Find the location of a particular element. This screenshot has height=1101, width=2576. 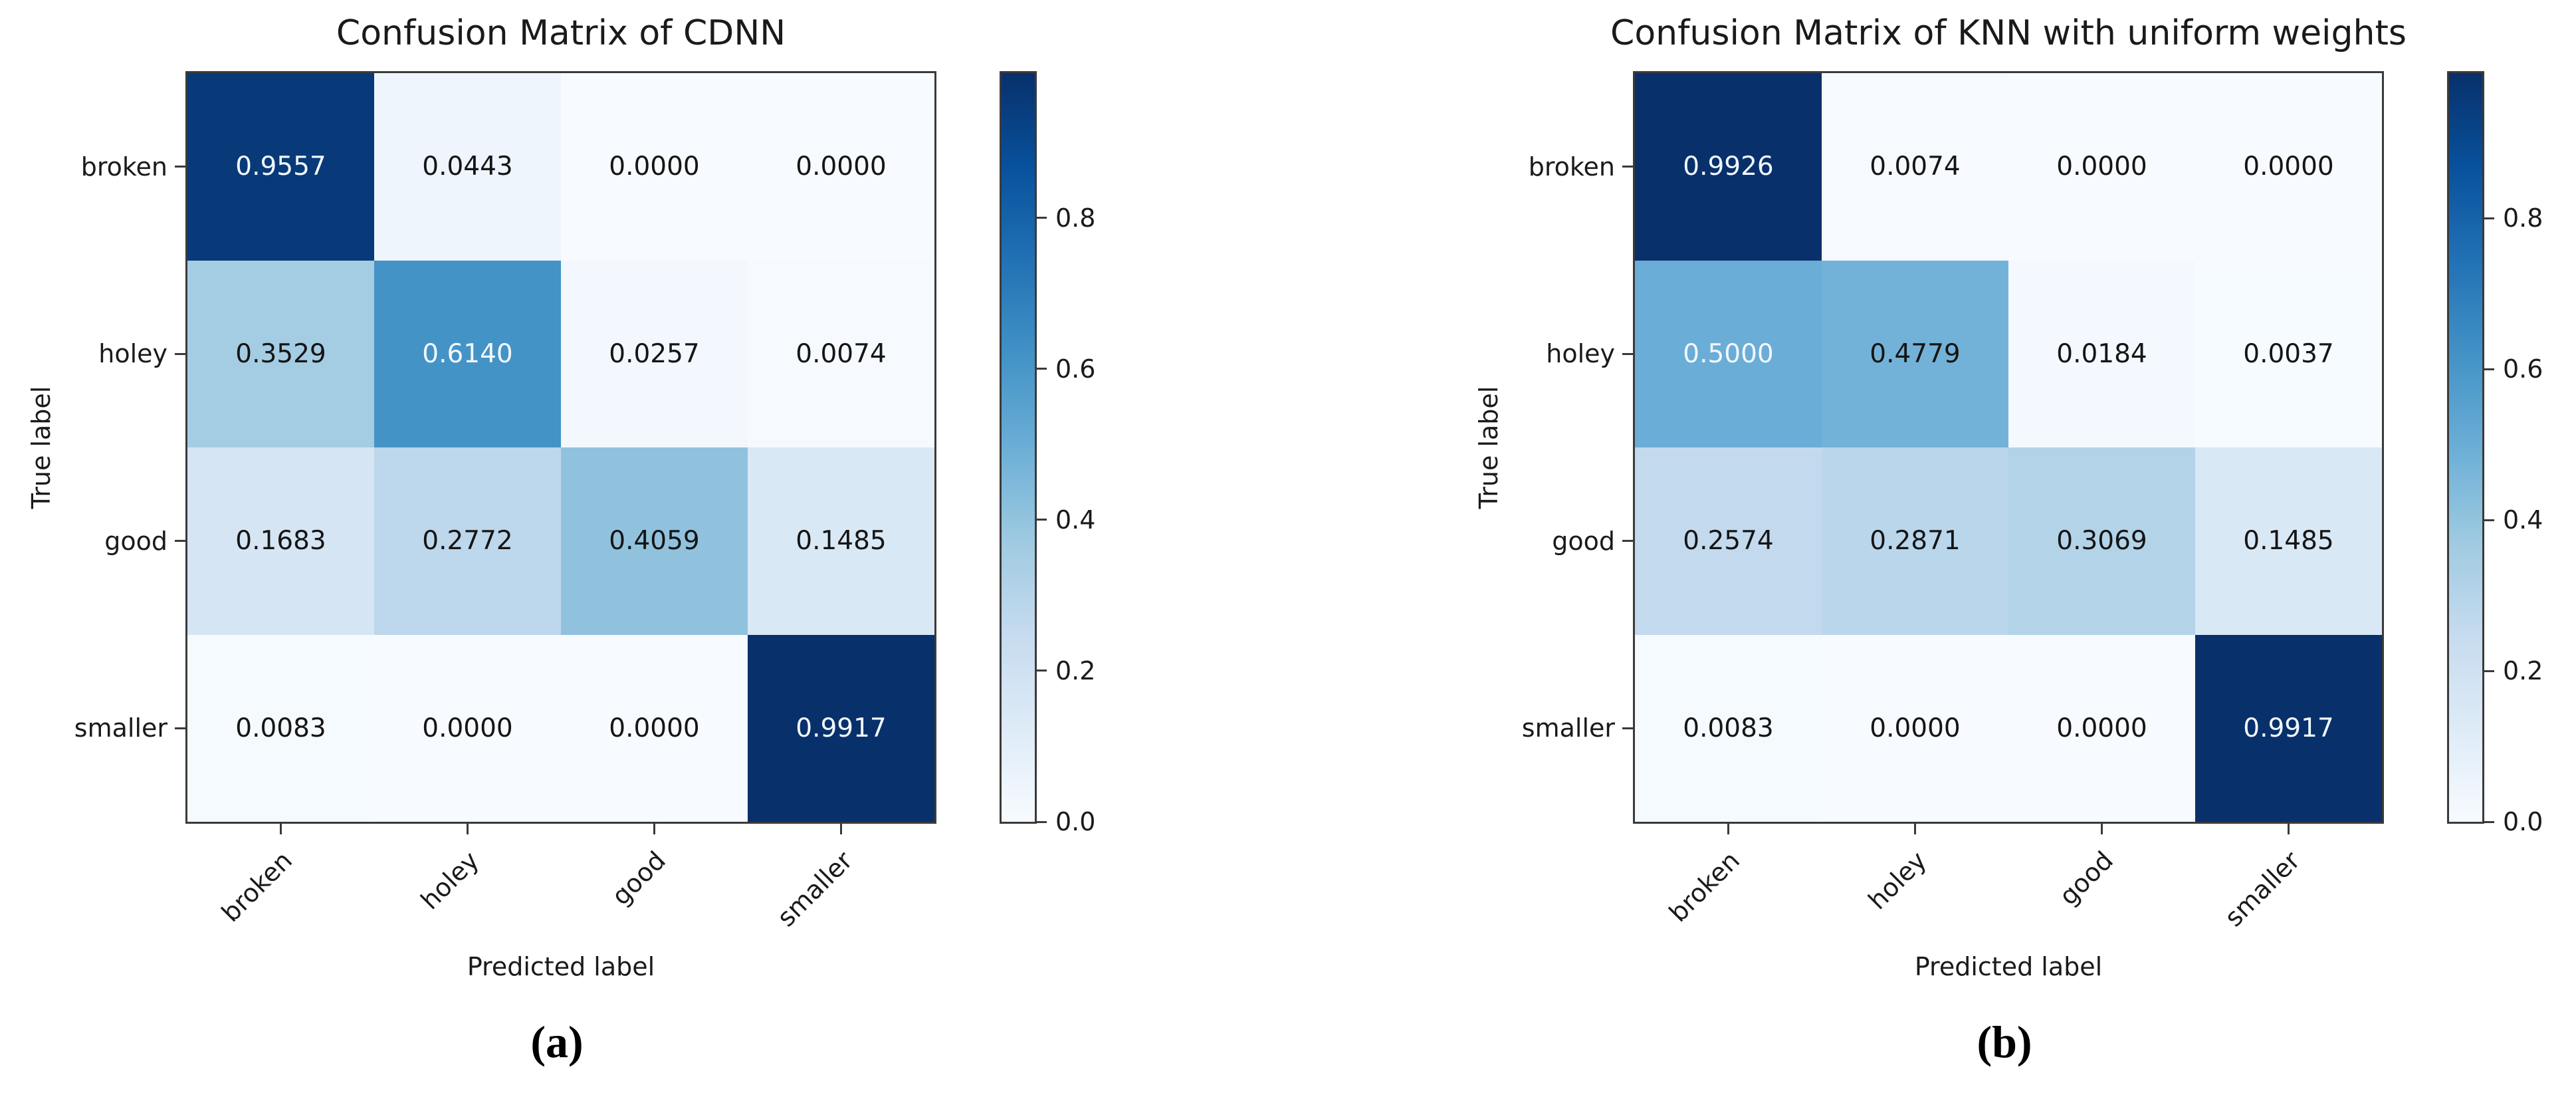

heatmap-cell: 0.4059 is located at coordinates (654, 541).